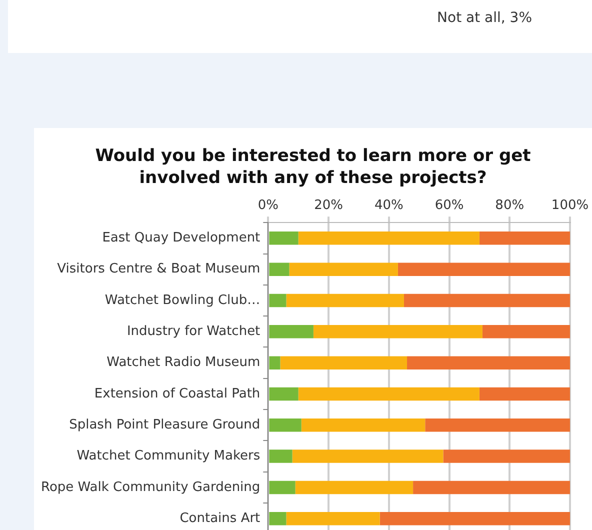 The image size is (592, 530). Describe the element at coordinates (158, 269) in the screenshot. I see `y-tick-label: Visitors Centre & Boat Museum` at that location.